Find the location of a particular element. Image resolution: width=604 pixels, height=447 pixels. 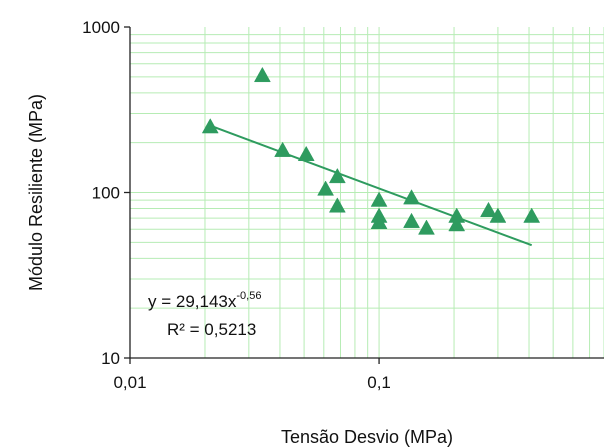

trendline-group is located at coordinates (371, 185).